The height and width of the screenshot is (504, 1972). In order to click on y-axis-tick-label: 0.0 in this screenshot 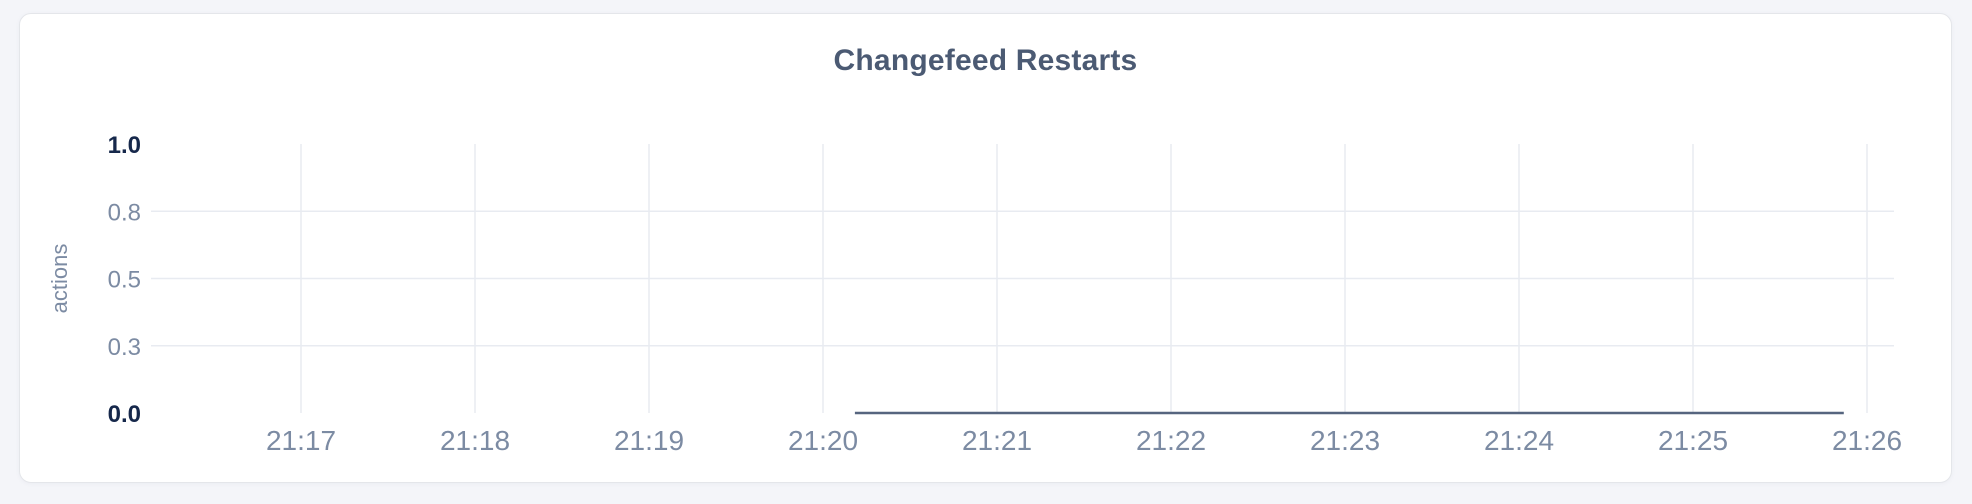, I will do `click(124, 414)`.